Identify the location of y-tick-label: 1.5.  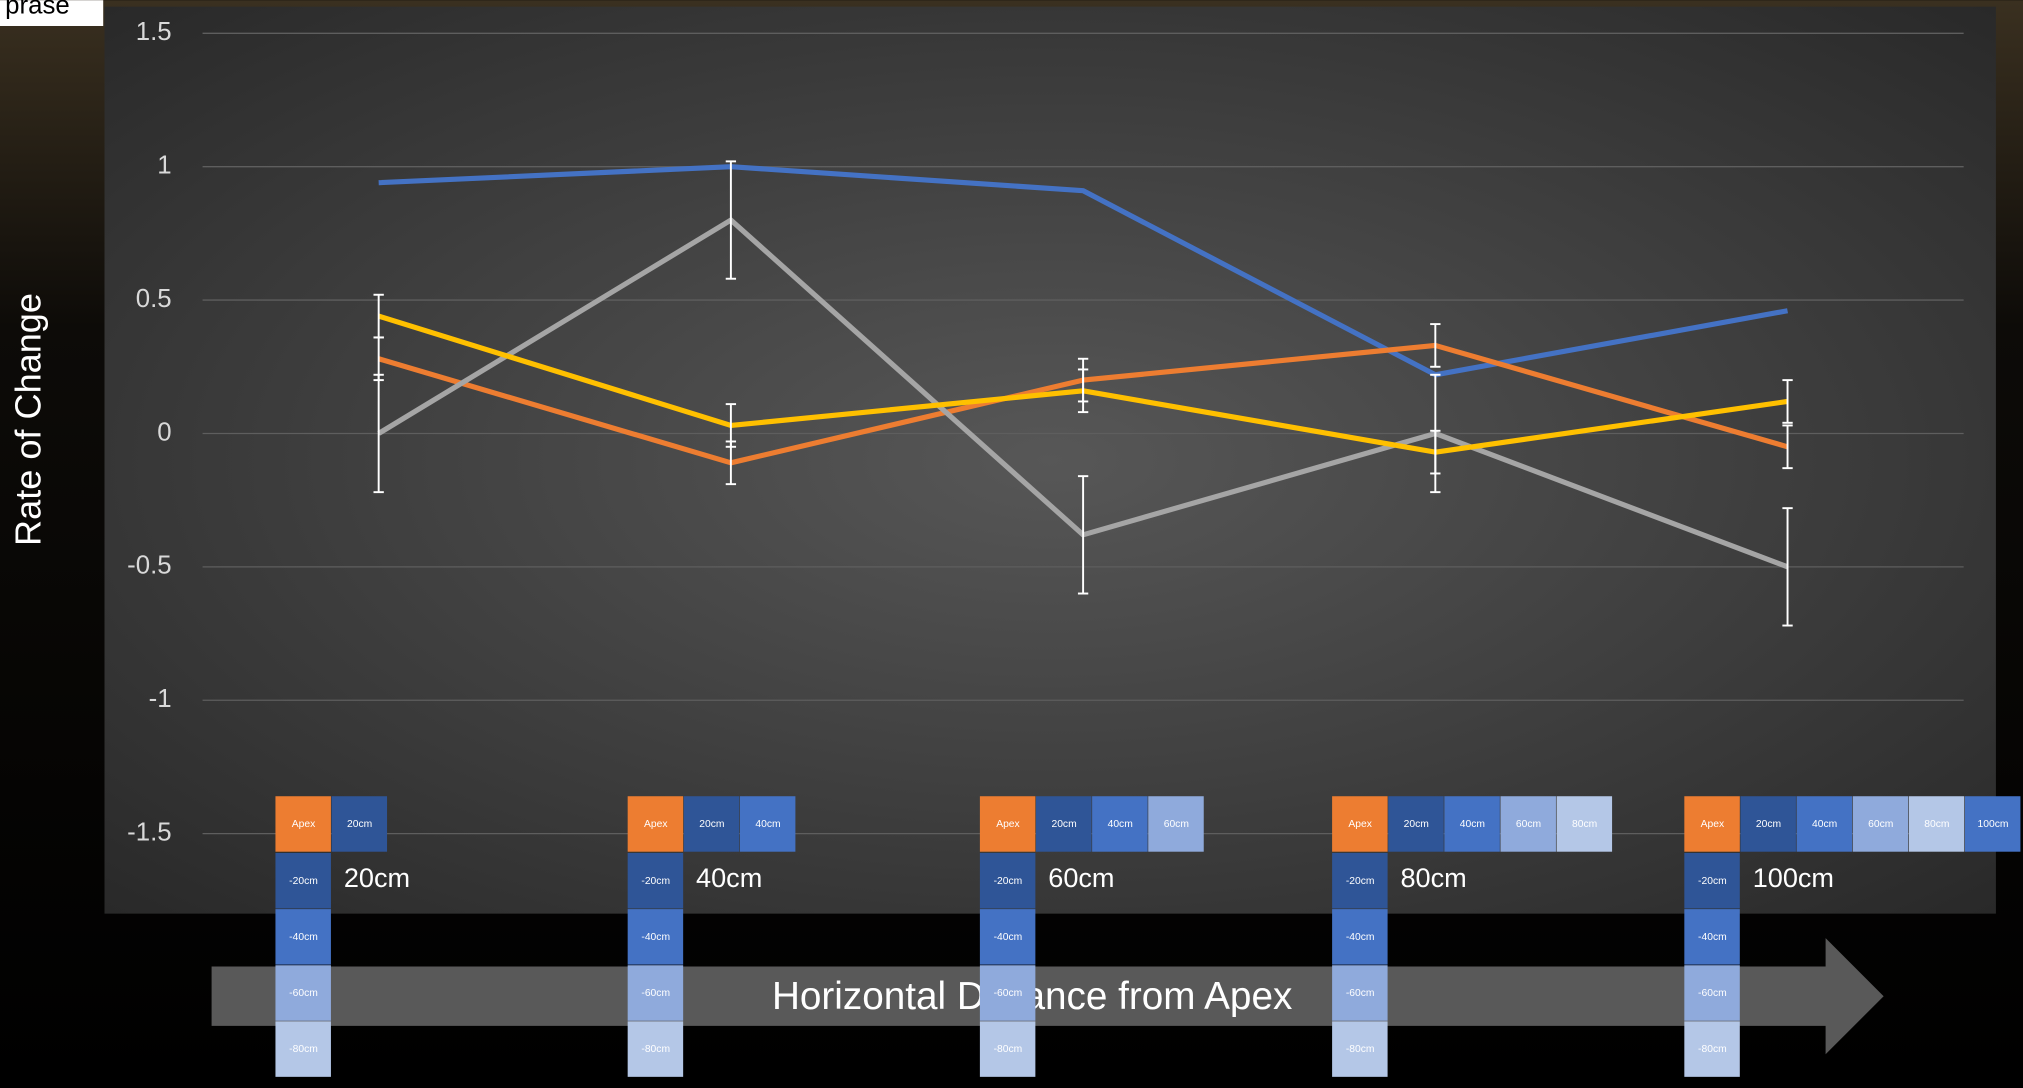
(154, 32).